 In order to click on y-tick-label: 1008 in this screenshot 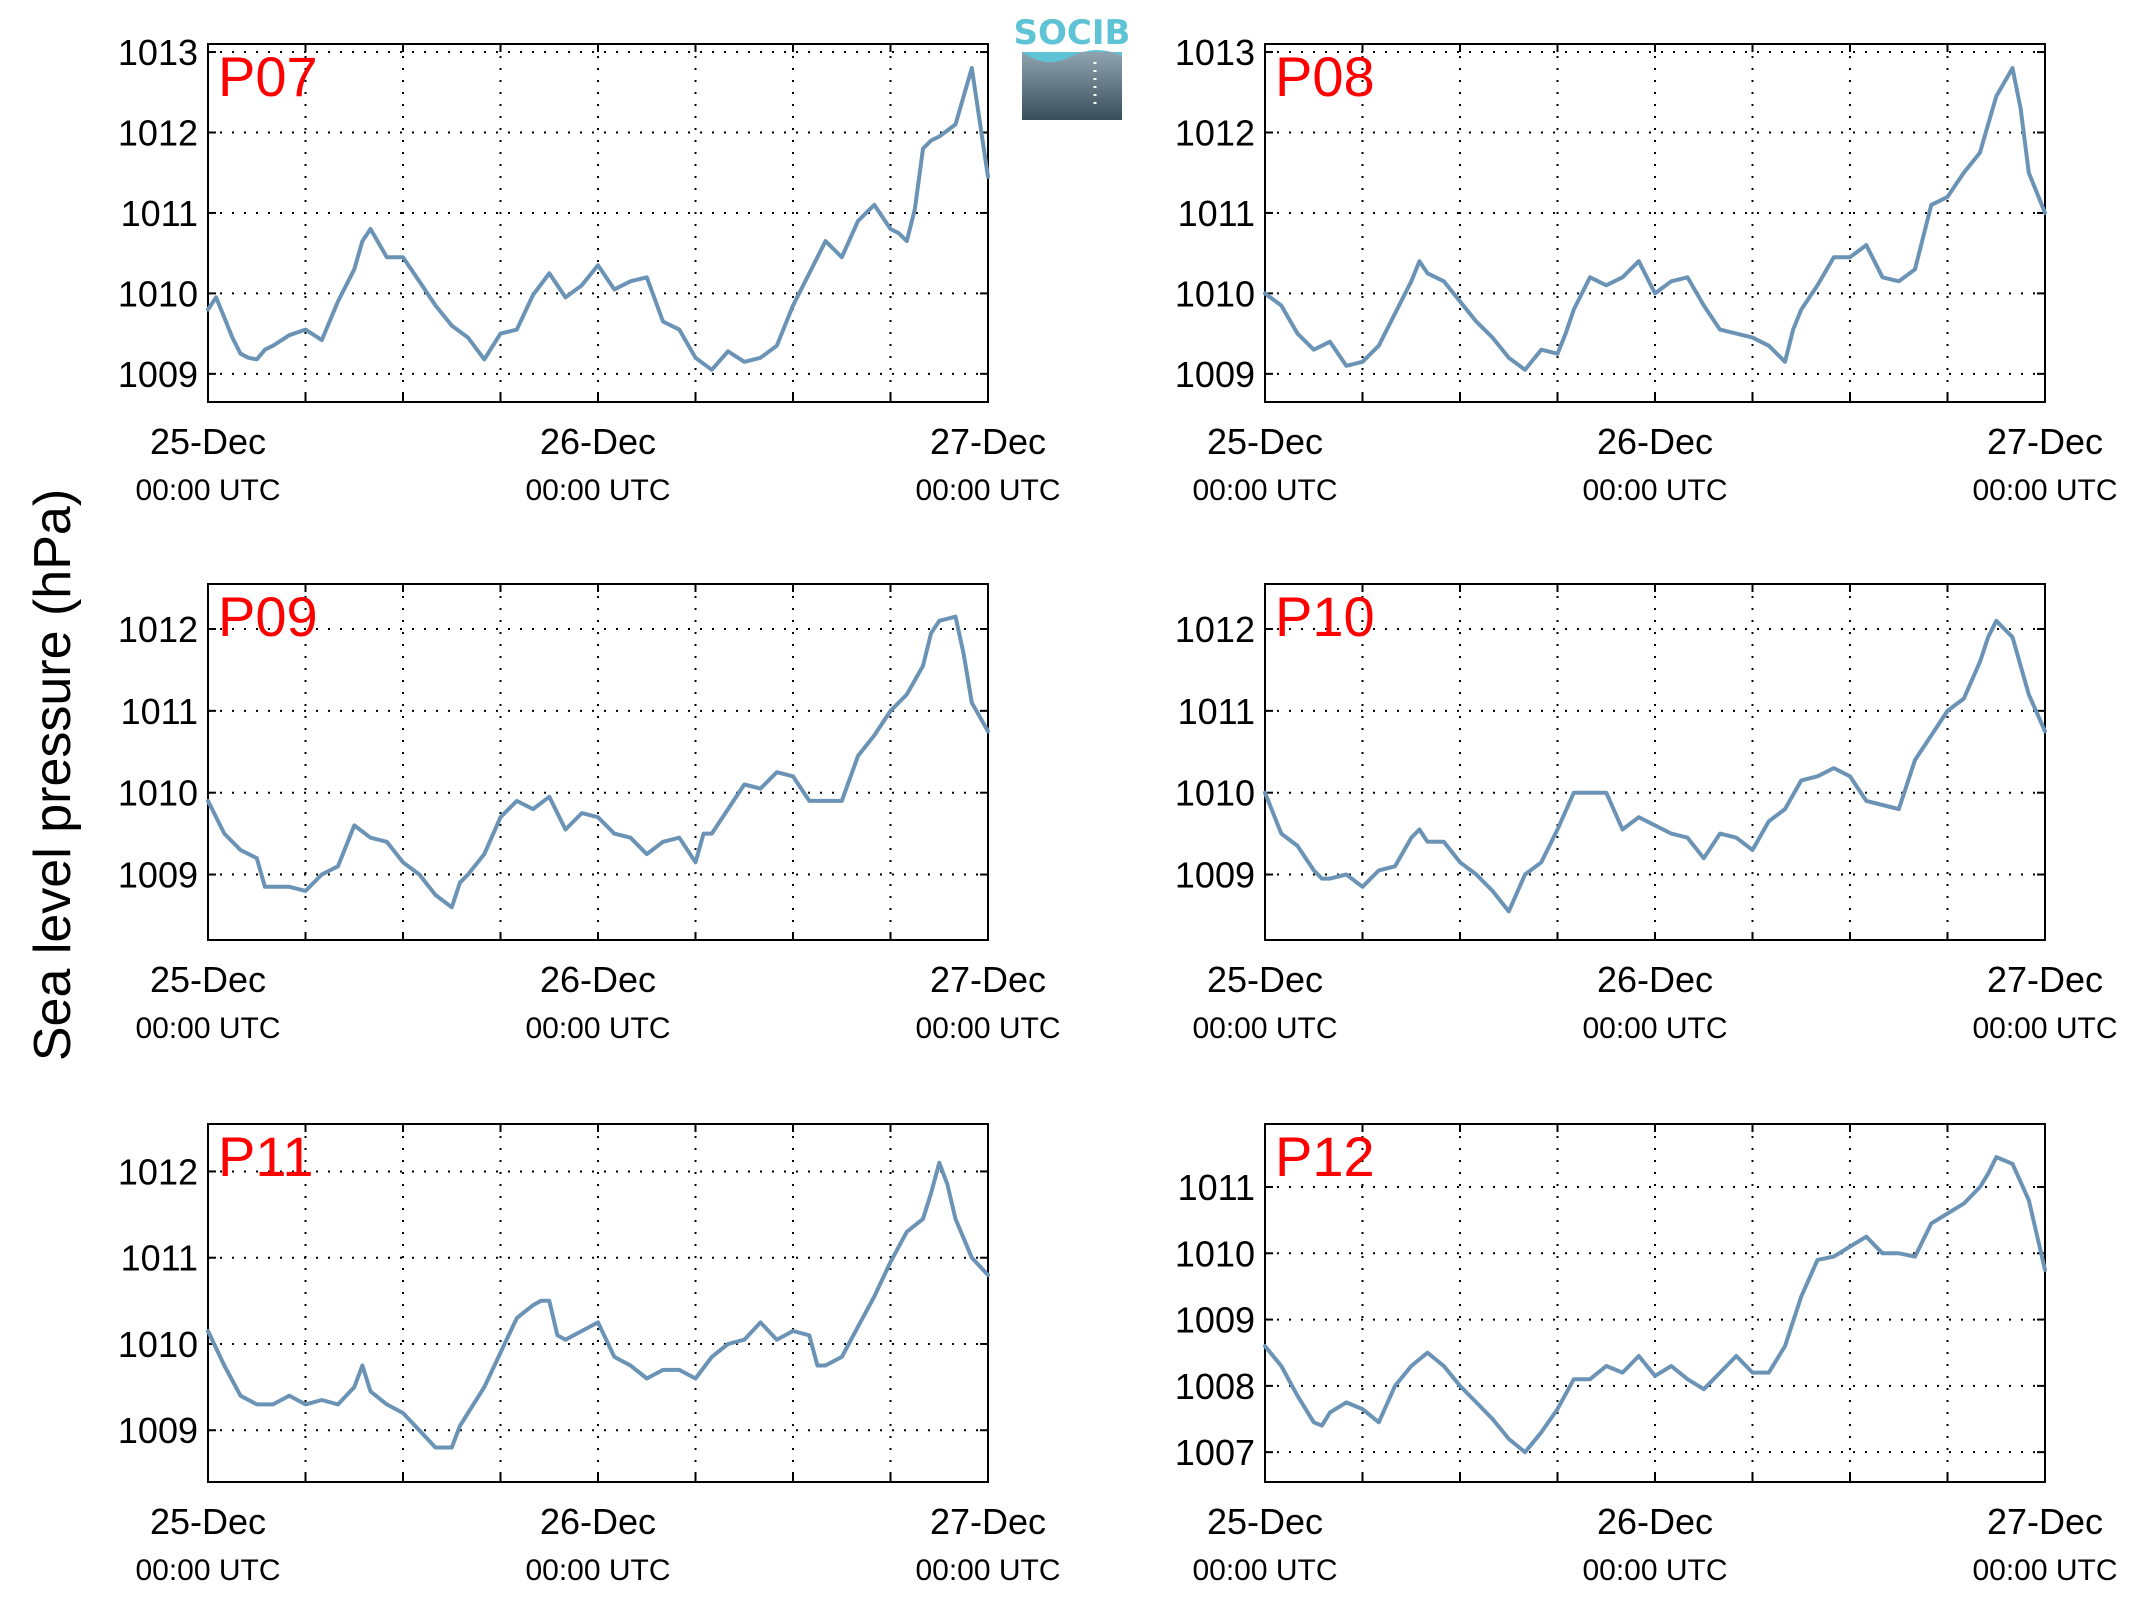, I will do `click(1215, 1386)`.